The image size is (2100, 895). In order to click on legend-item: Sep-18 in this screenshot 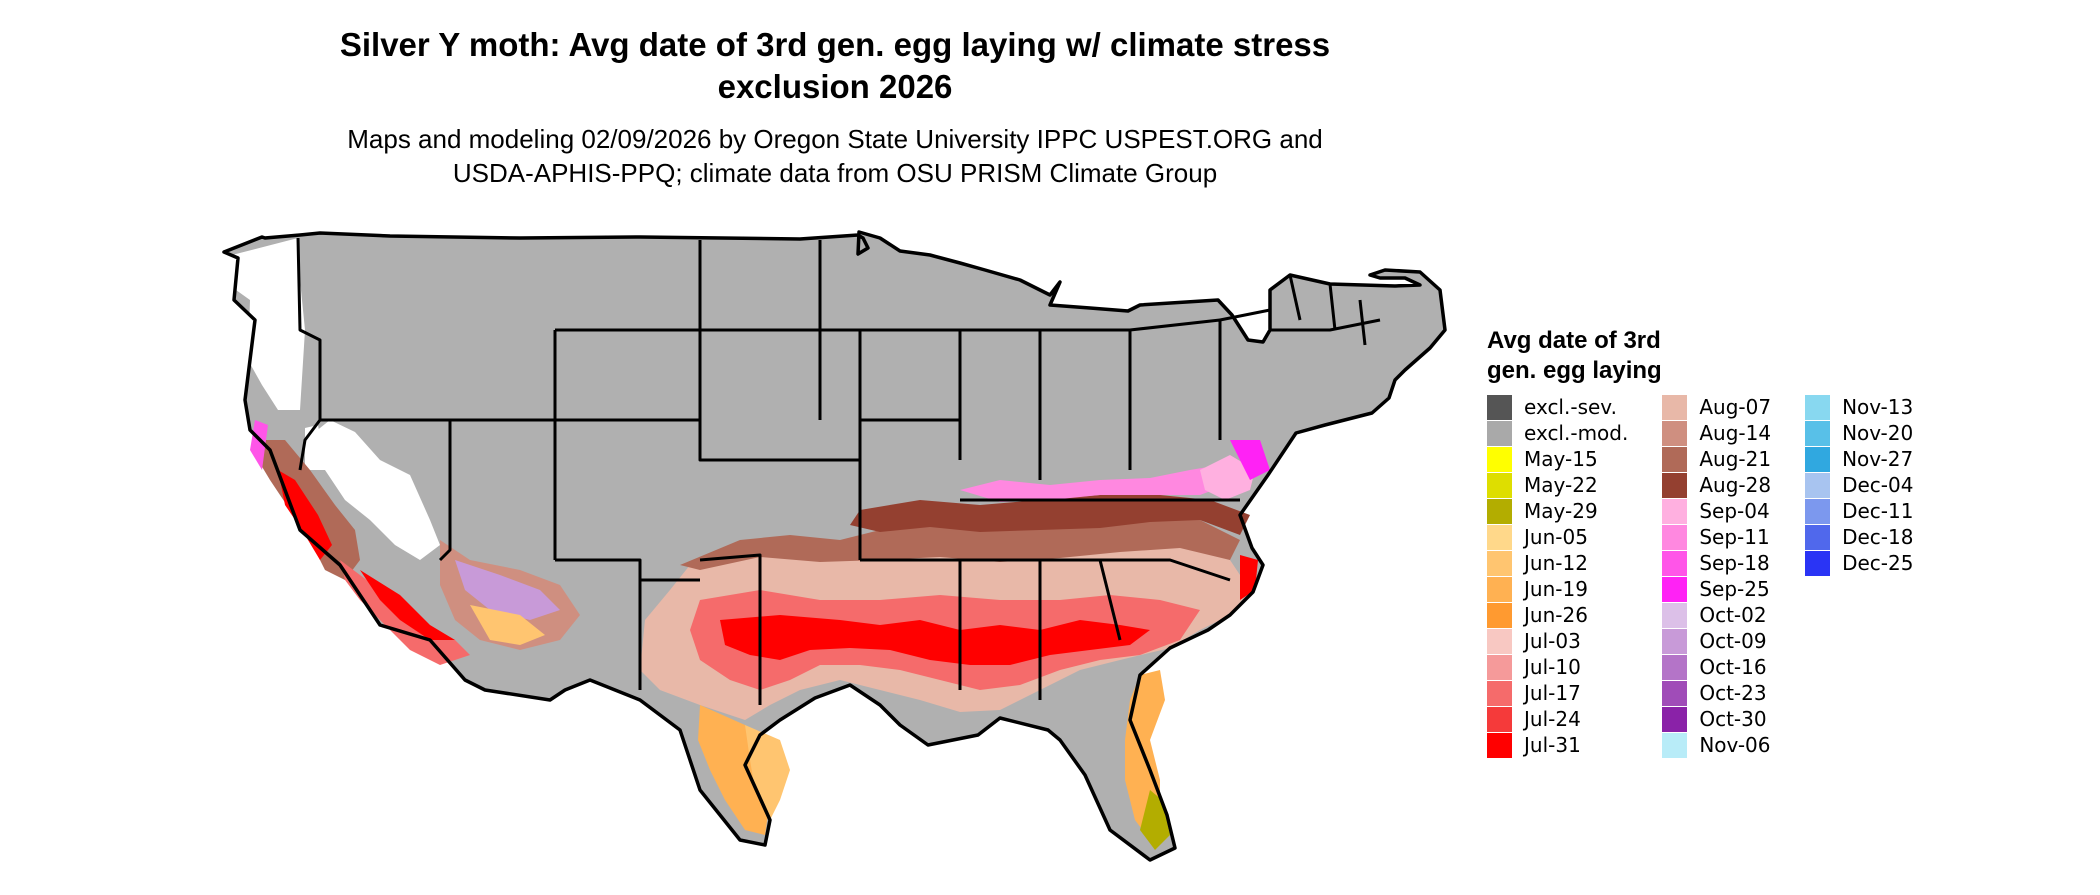, I will do `click(1716, 563)`.